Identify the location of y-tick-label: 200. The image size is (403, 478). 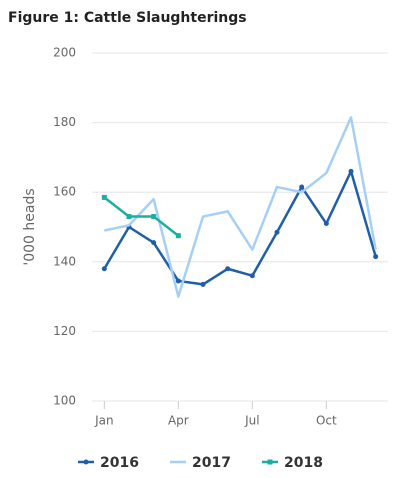
(64, 53).